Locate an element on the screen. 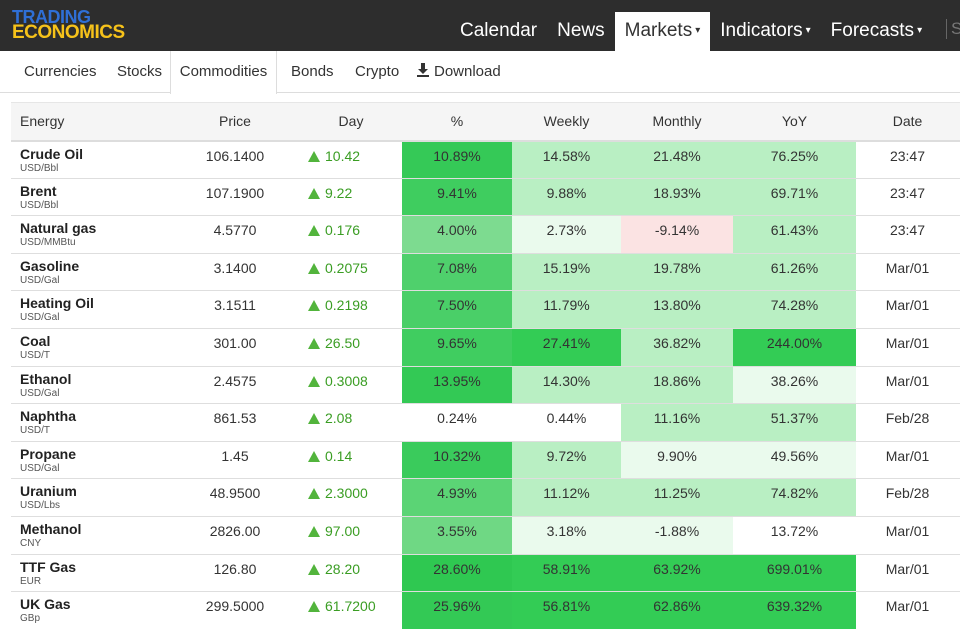 This screenshot has height=629, width=960. commodity-name-cell: Gasoline USD/Gal is located at coordinates (90, 272).